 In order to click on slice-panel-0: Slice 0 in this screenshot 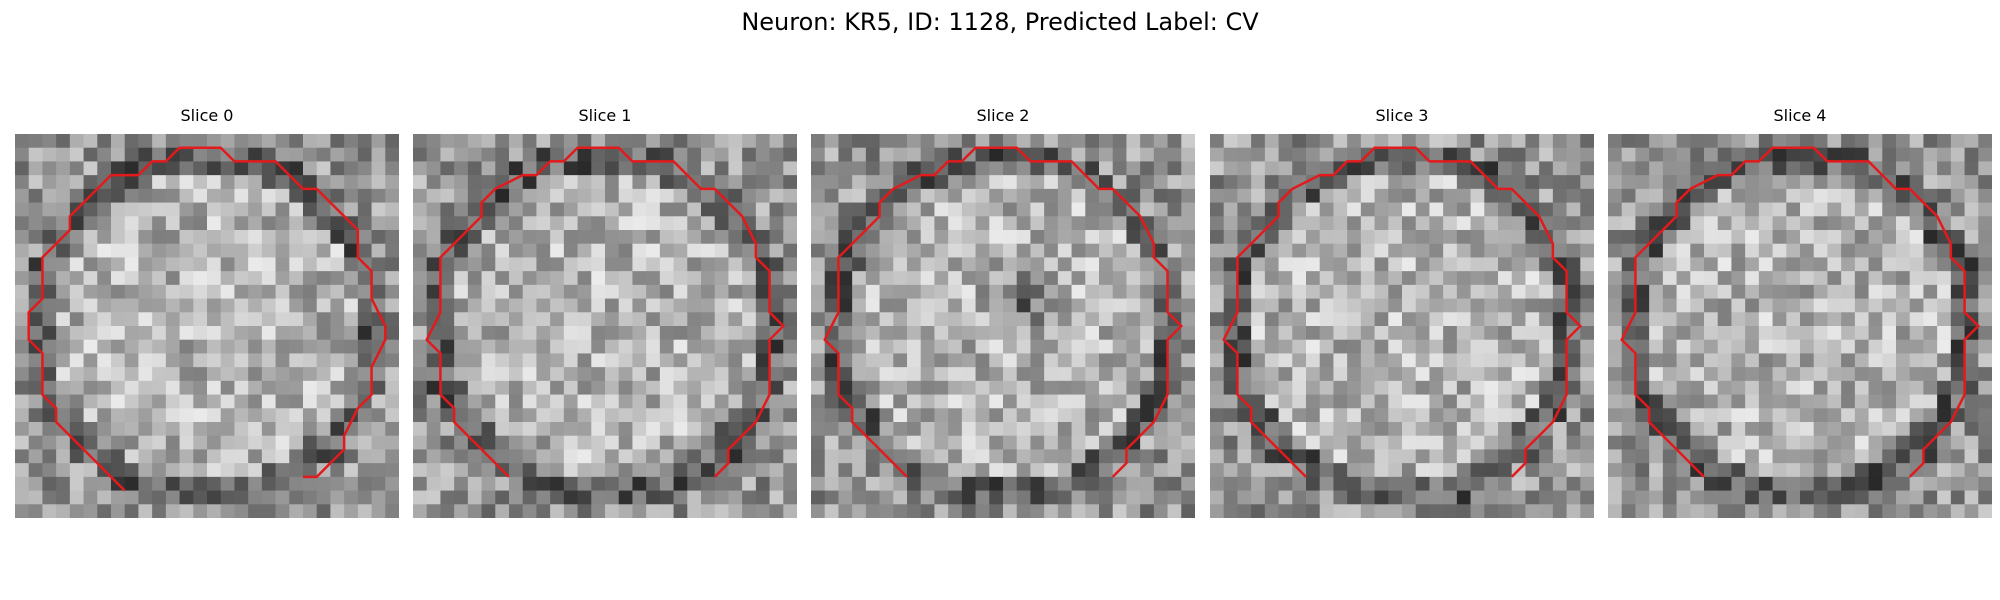, I will do `click(207, 312)`.